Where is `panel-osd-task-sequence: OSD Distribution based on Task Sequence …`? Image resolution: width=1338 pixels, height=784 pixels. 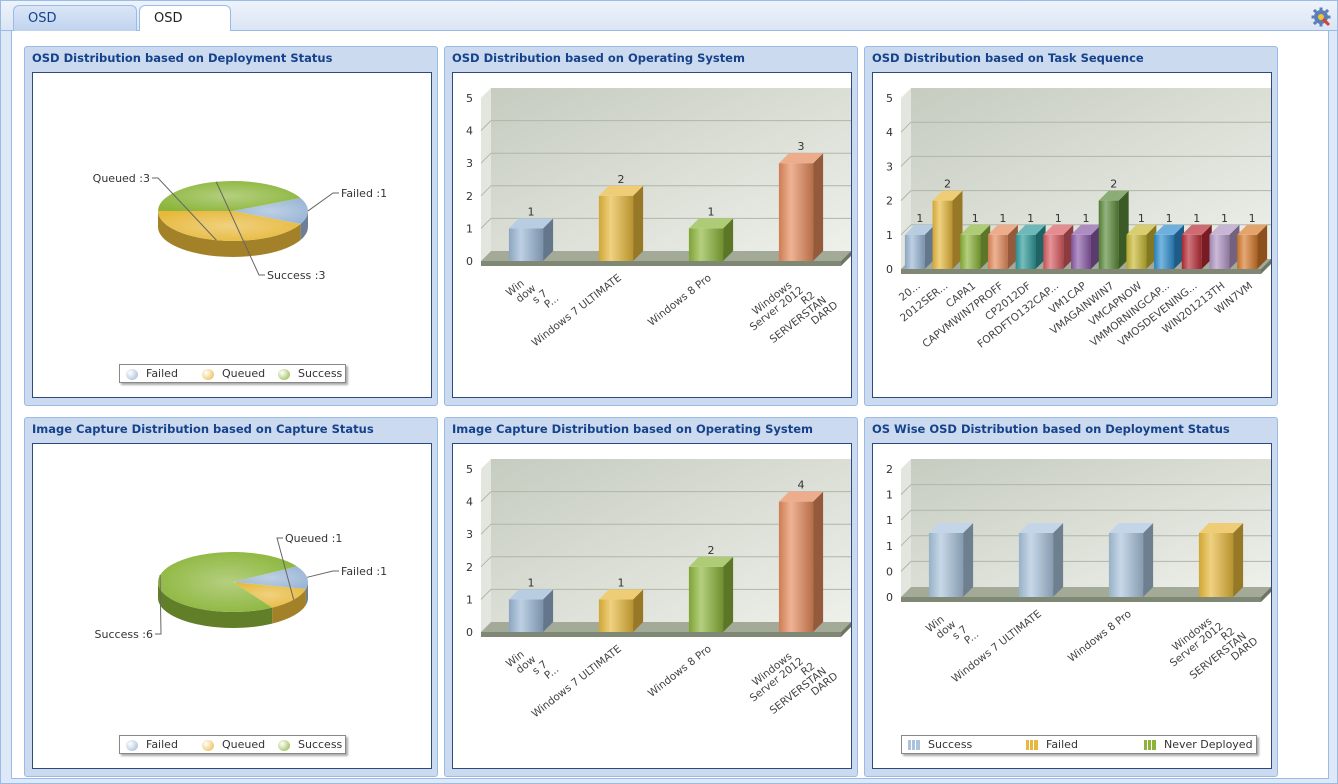 panel-osd-task-sequence: OSD Distribution based on Task Sequence … is located at coordinates (1071, 226).